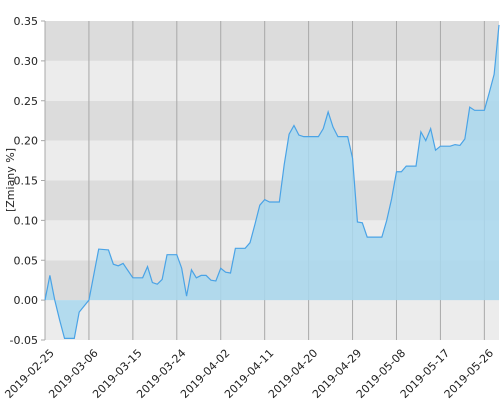 The width and height of the screenshot is (500, 400). What do you see at coordinates (26, 260) in the screenshot?
I see `y-tick-label: 0.05` at bounding box center [26, 260].